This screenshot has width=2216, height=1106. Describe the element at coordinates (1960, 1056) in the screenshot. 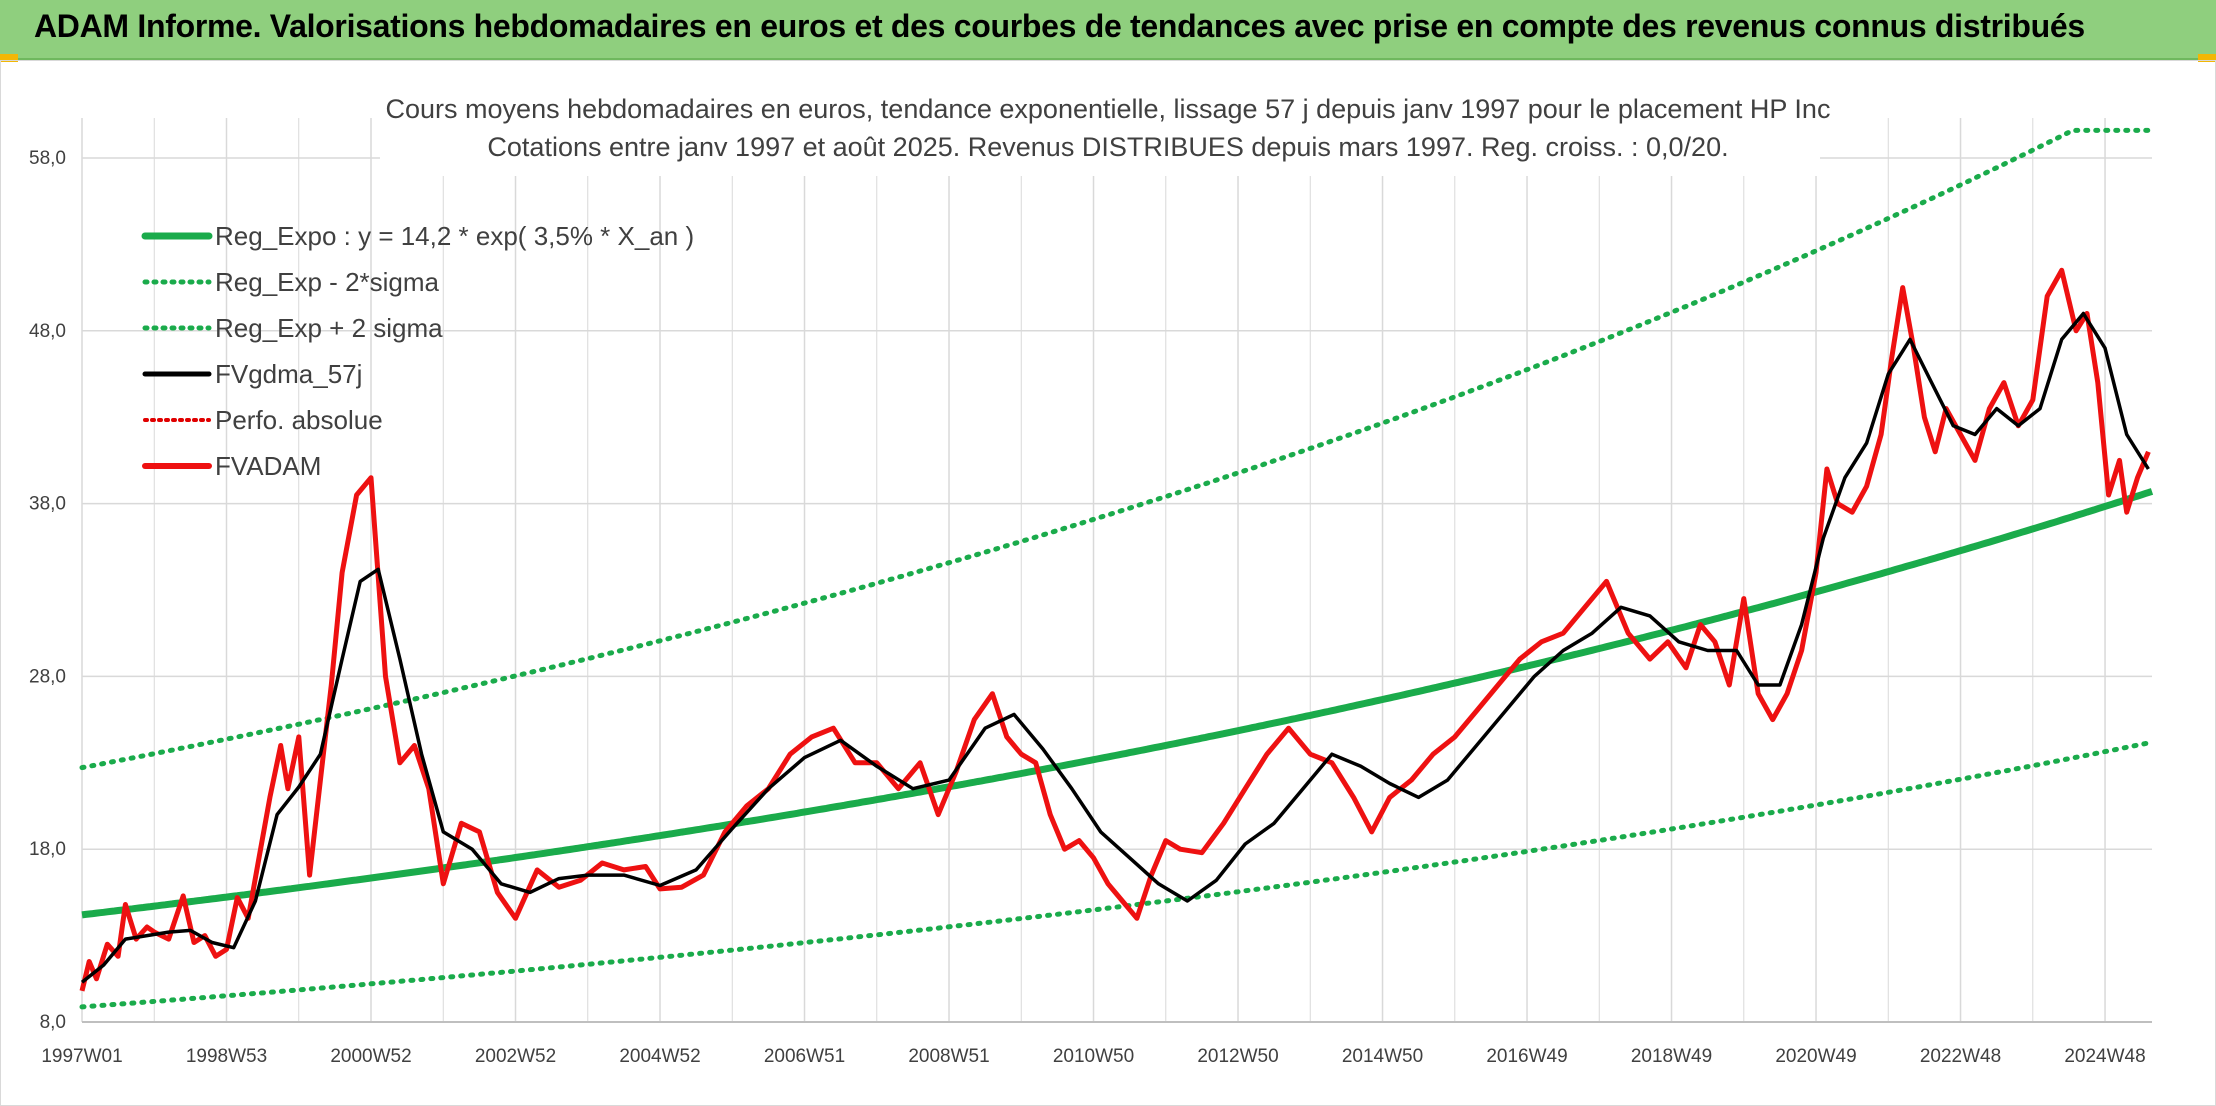

I see `x-tick-label: 2022W48` at that location.